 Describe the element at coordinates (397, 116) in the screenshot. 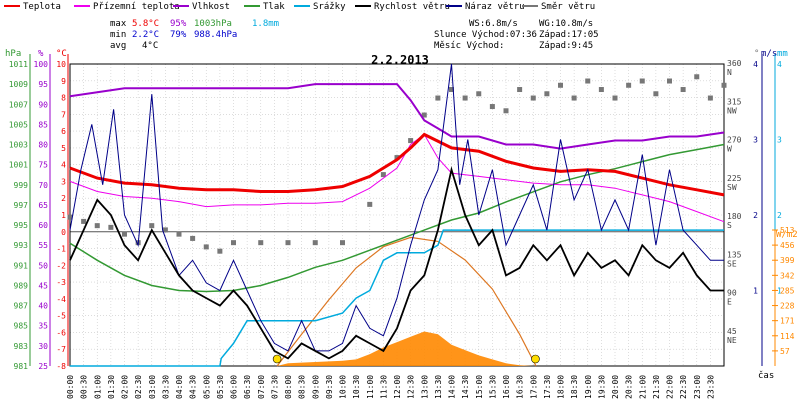

I see `humidity-line` at that location.